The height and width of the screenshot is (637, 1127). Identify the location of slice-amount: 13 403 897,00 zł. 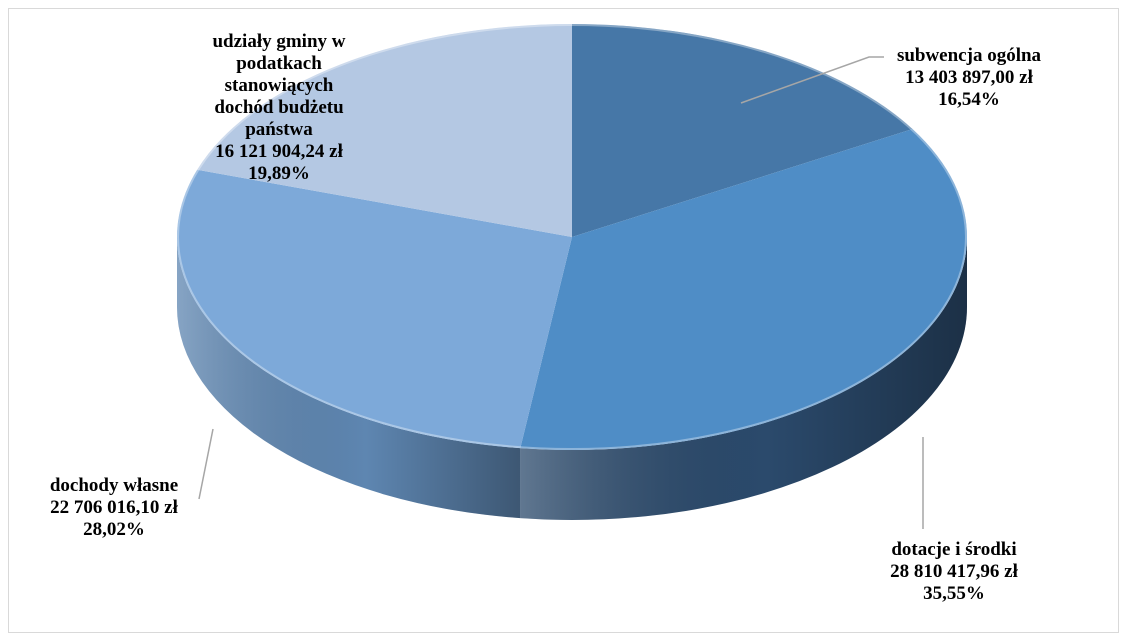
(969, 77).